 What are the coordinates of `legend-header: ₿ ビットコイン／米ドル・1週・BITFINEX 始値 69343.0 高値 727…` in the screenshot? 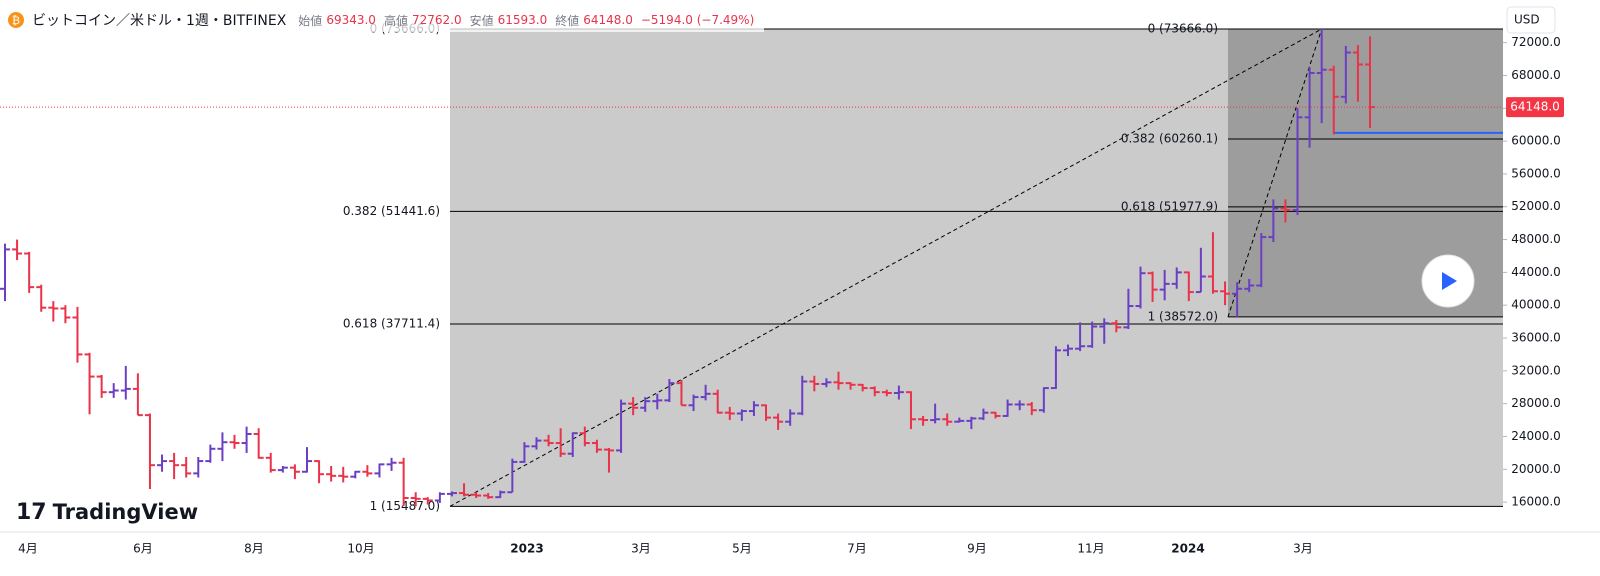 It's located at (386, 20).